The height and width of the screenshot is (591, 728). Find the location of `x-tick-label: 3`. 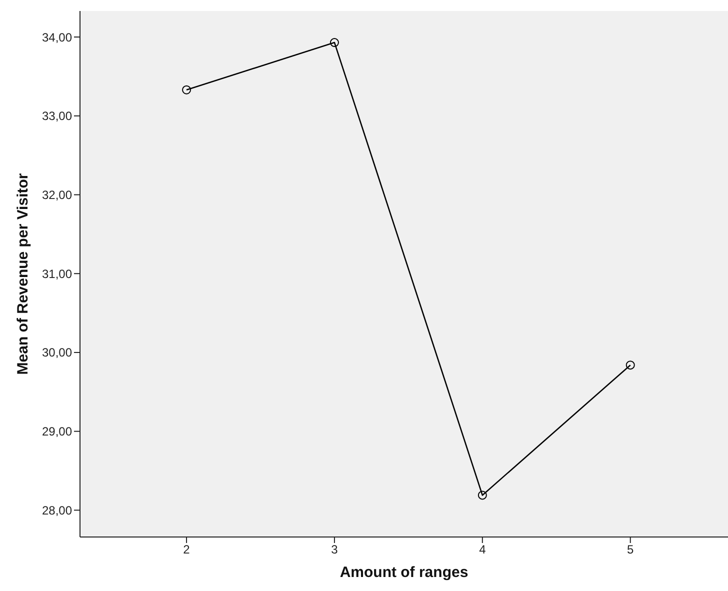

x-tick-label: 3 is located at coordinates (334, 549).